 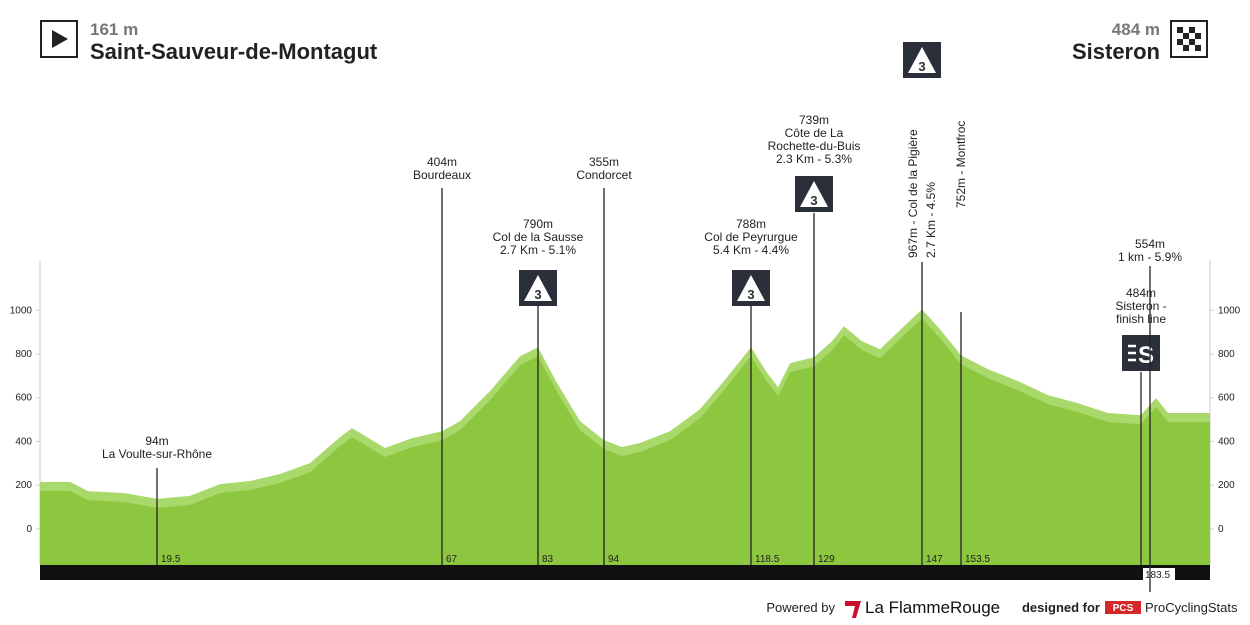 I want to click on designed-for: designed for, so click(x=1061, y=607).